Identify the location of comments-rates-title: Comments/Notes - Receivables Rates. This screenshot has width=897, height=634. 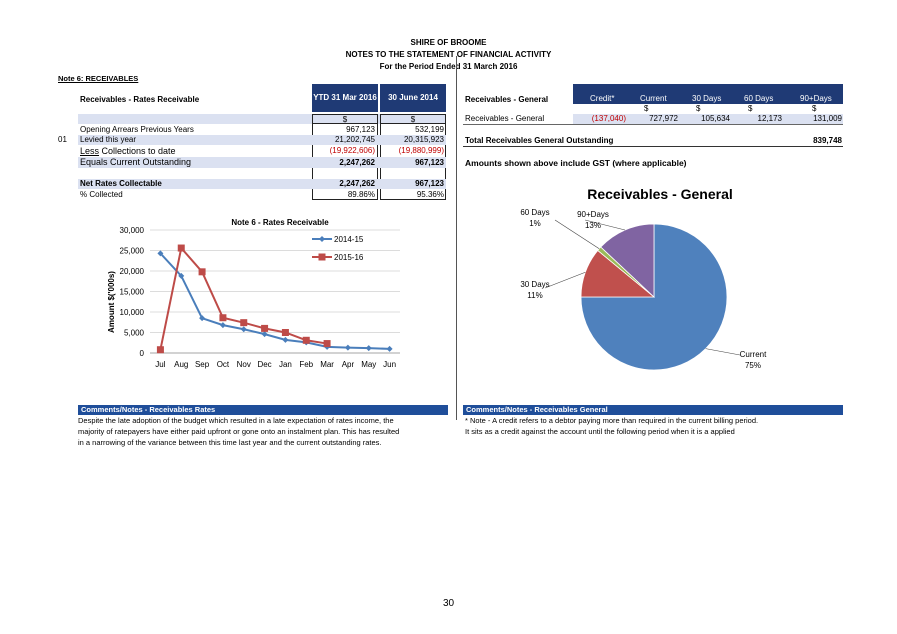
(263, 410).